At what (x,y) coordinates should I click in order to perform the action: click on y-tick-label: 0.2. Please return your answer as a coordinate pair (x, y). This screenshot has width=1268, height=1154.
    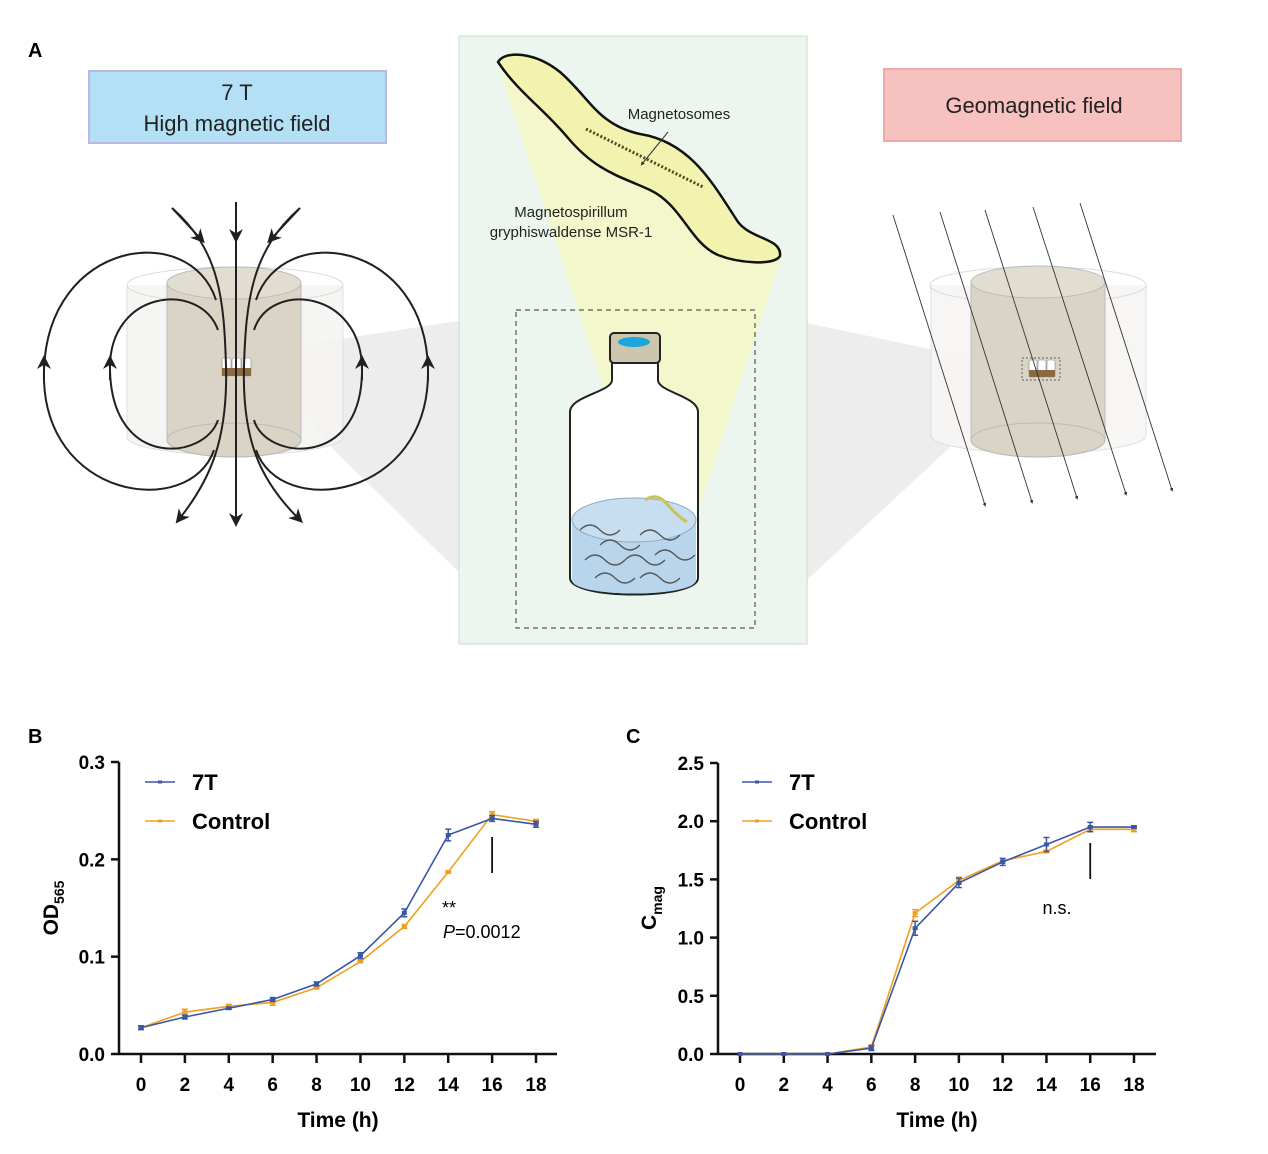
    Looking at the image, I should click on (92, 860).